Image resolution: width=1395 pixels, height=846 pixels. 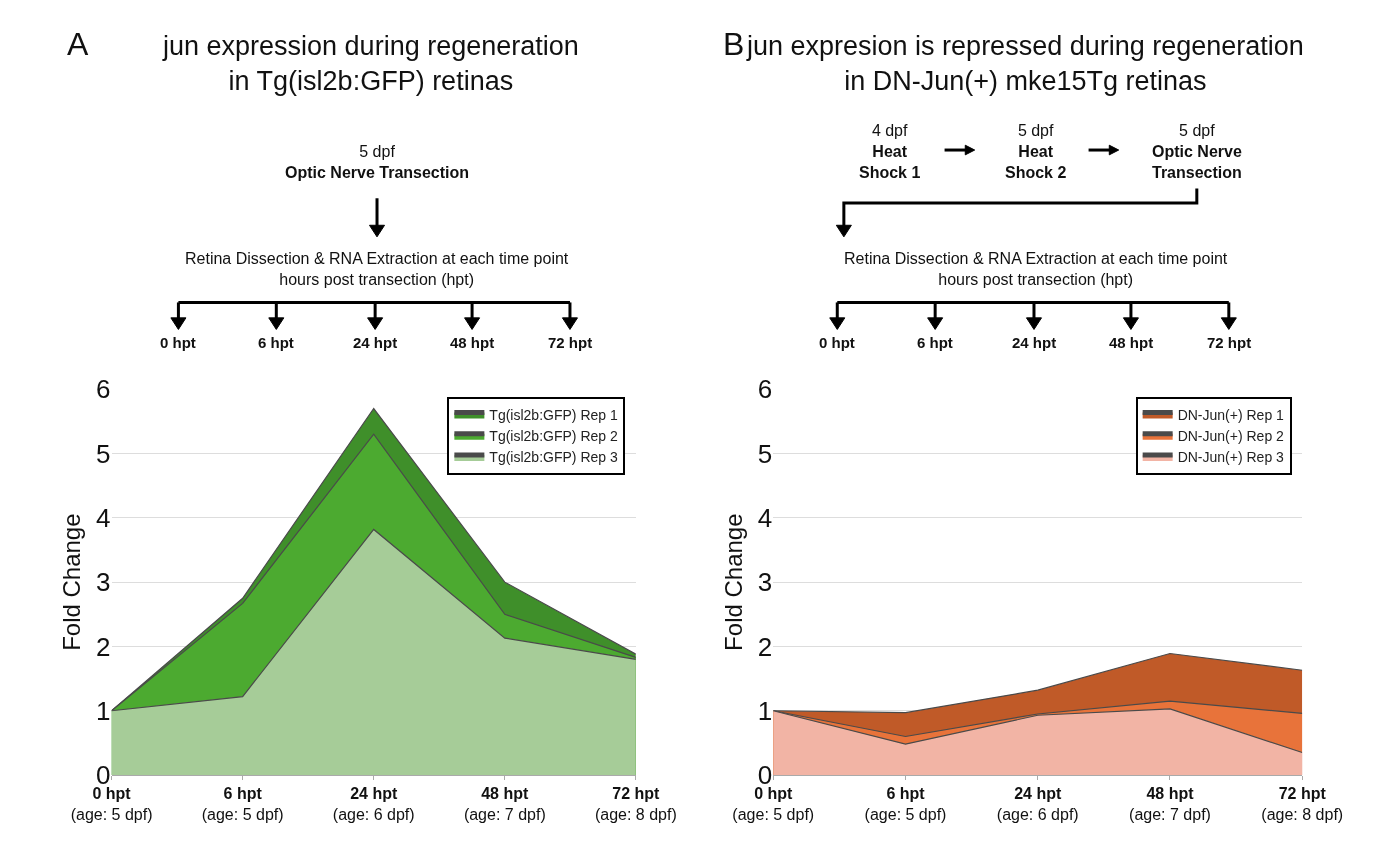 What do you see at coordinates (734, 44) in the screenshot?
I see `text: B` at bounding box center [734, 44].